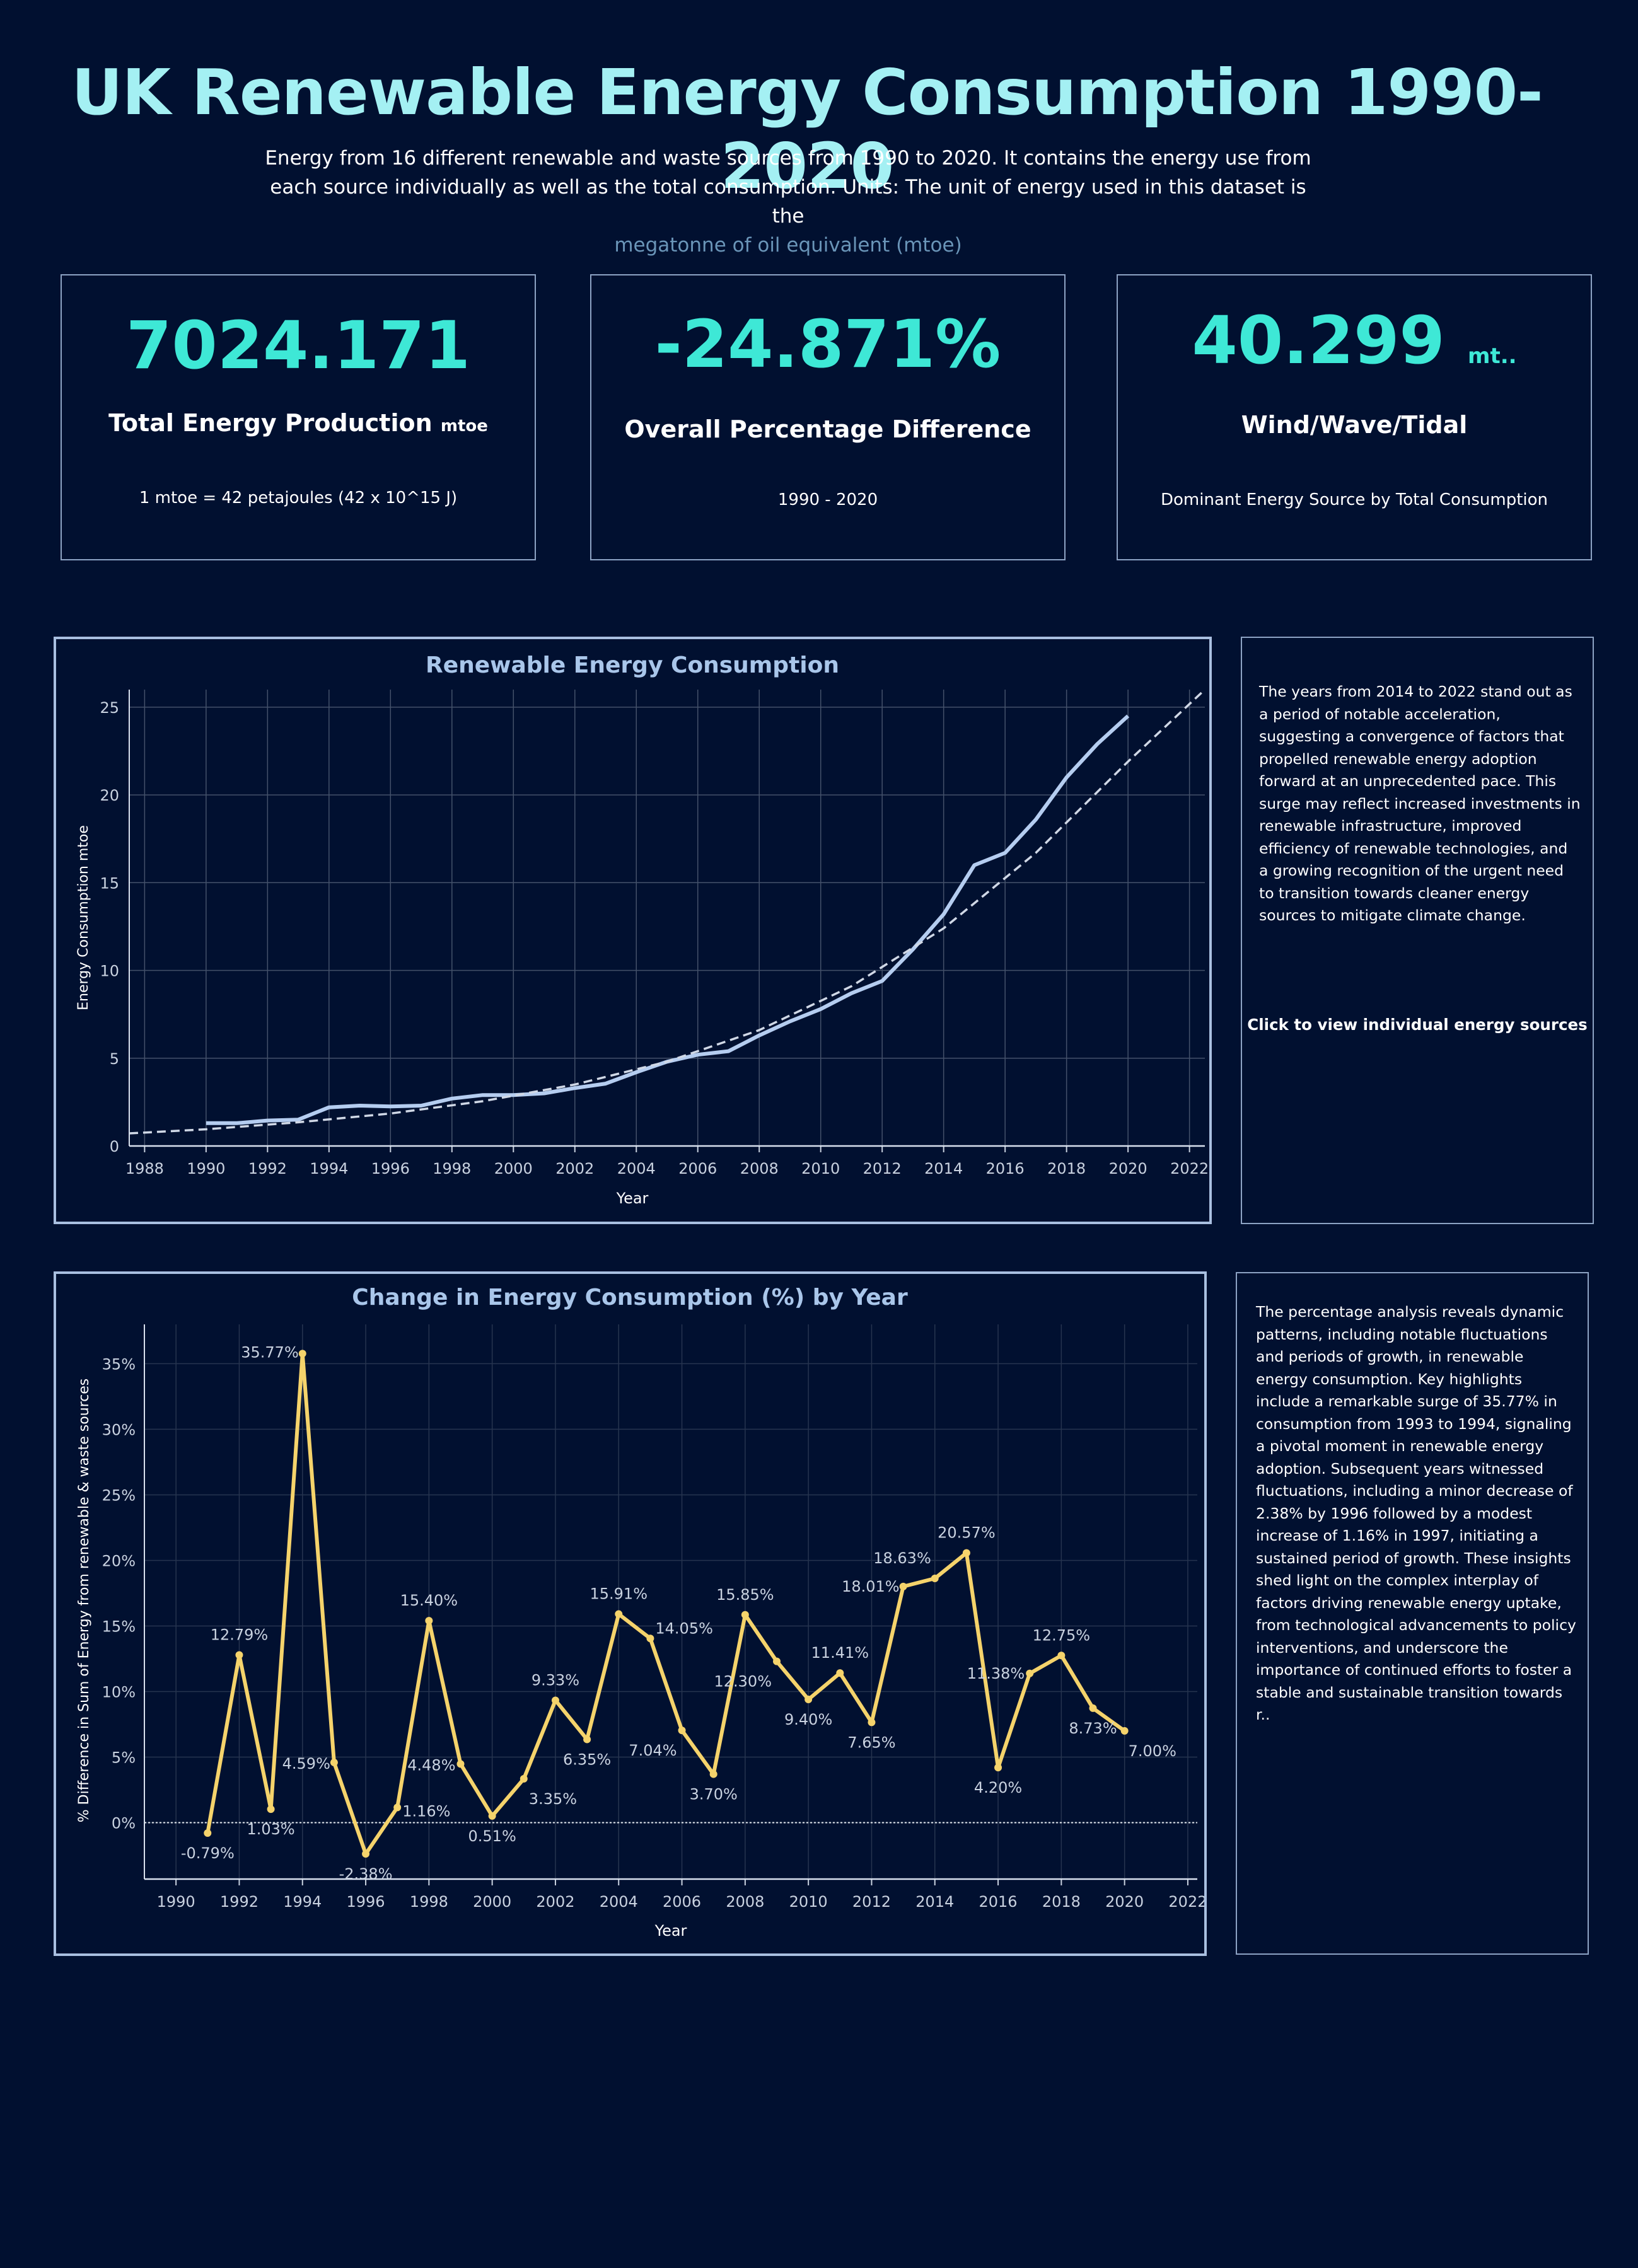 This screenshot has width=1638, height=2268. What do you see at coordinates (119, 1495) in the screenshot?
I see `y-tick-label: 25%` at bounding box center [119, 1495].